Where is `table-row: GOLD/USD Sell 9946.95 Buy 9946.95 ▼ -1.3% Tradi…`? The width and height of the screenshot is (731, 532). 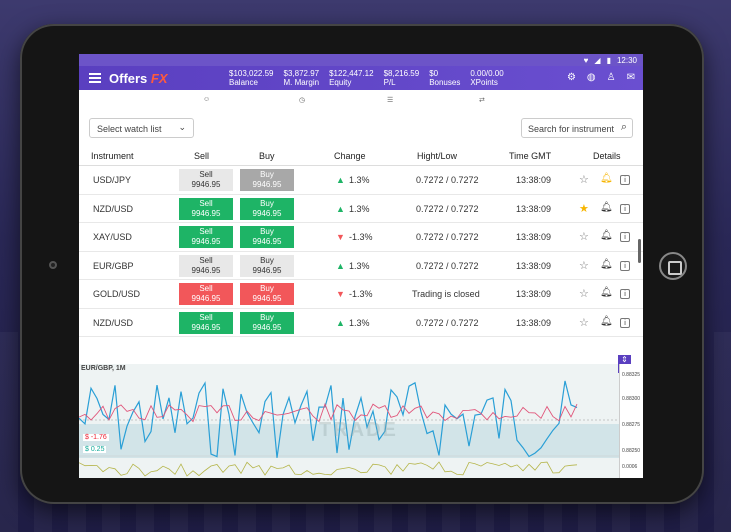 table-row: GOLD/USD Sell 9946.95 Buy 9946.95 ▼ -1.3% Tradi… is located at coordinates (361, 294).